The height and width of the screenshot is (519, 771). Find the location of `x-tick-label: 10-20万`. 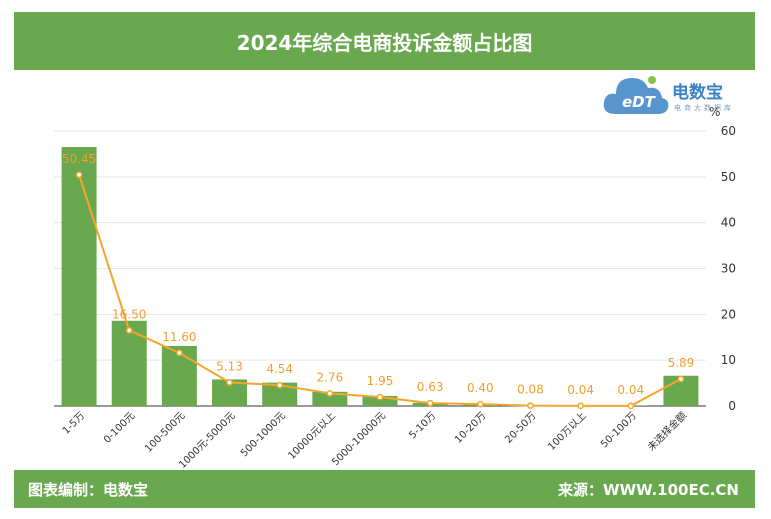

x-tick-label: 10-20万 is located at coordinates (470, 427).